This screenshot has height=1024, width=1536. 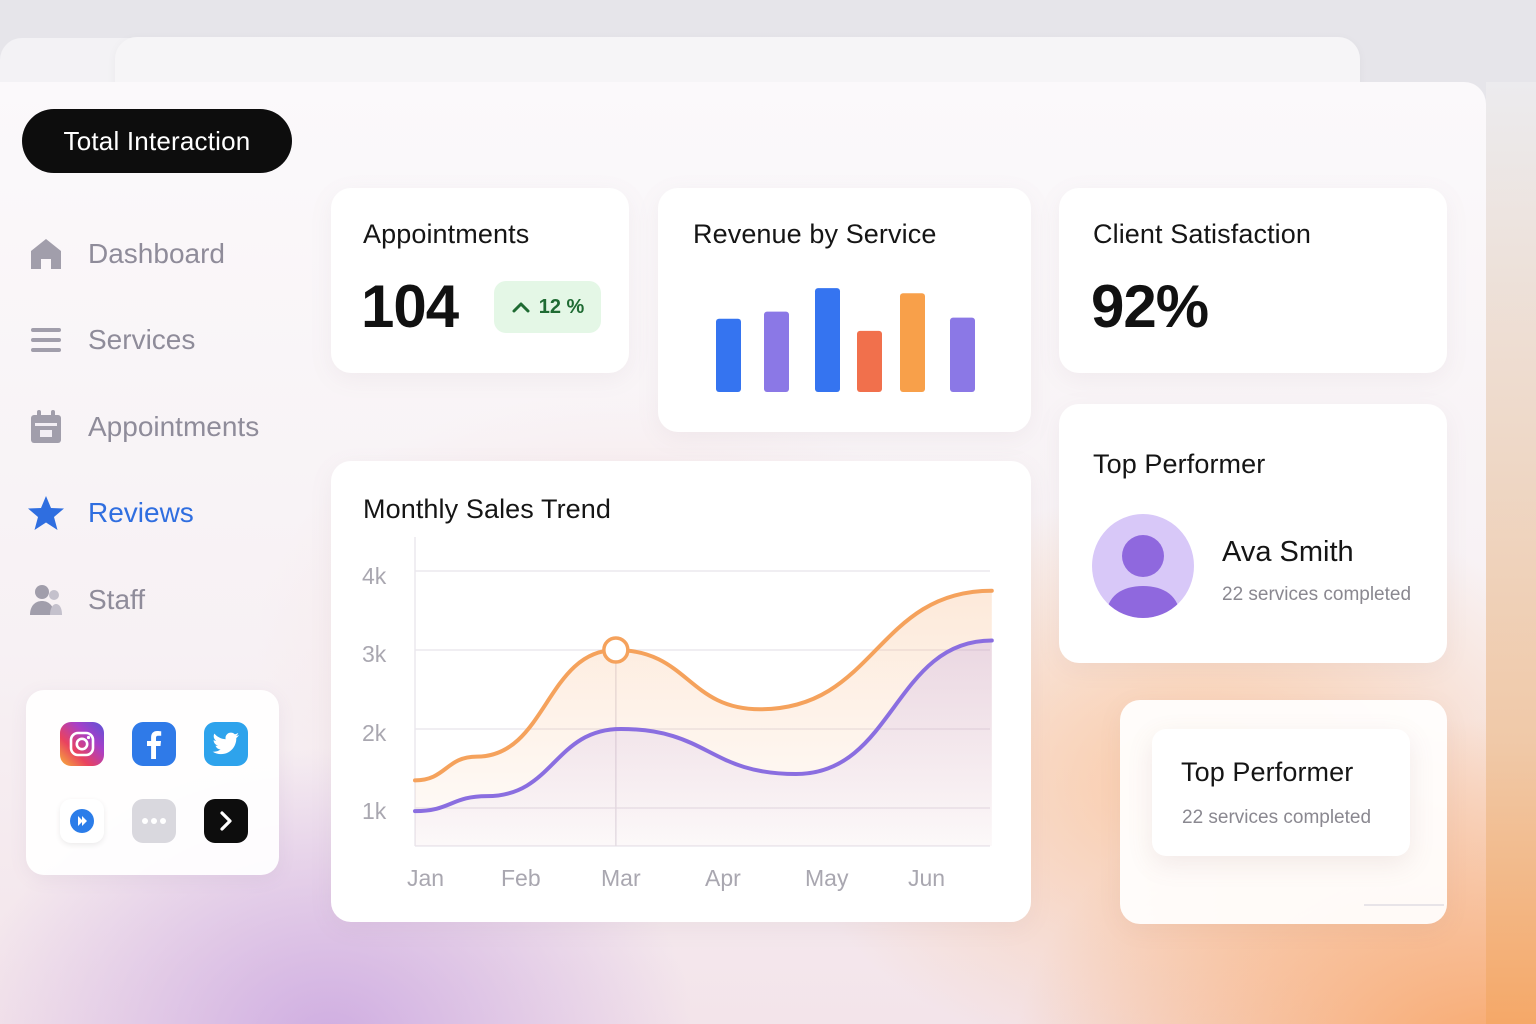 What do you see at coordinates (174, 426) in the screenshot?
I see `sidebar-item-label: Appointments` at bounding box center [174, 426].